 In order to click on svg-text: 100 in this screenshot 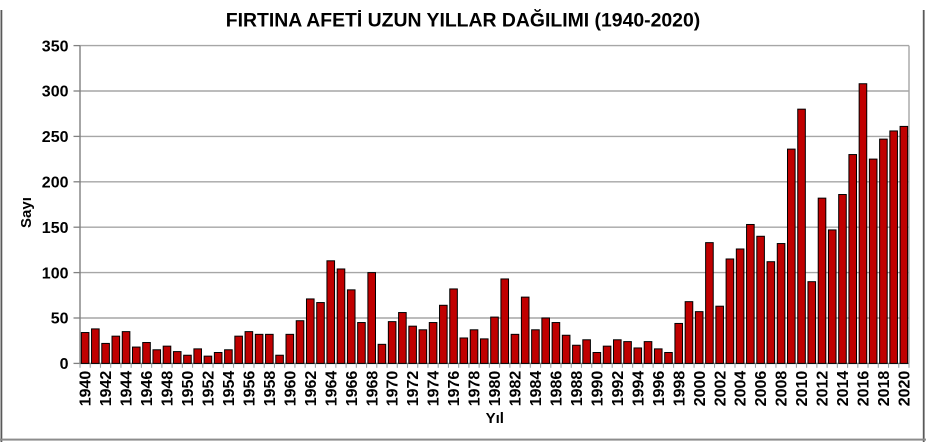, I will do `click(55, 273)`.